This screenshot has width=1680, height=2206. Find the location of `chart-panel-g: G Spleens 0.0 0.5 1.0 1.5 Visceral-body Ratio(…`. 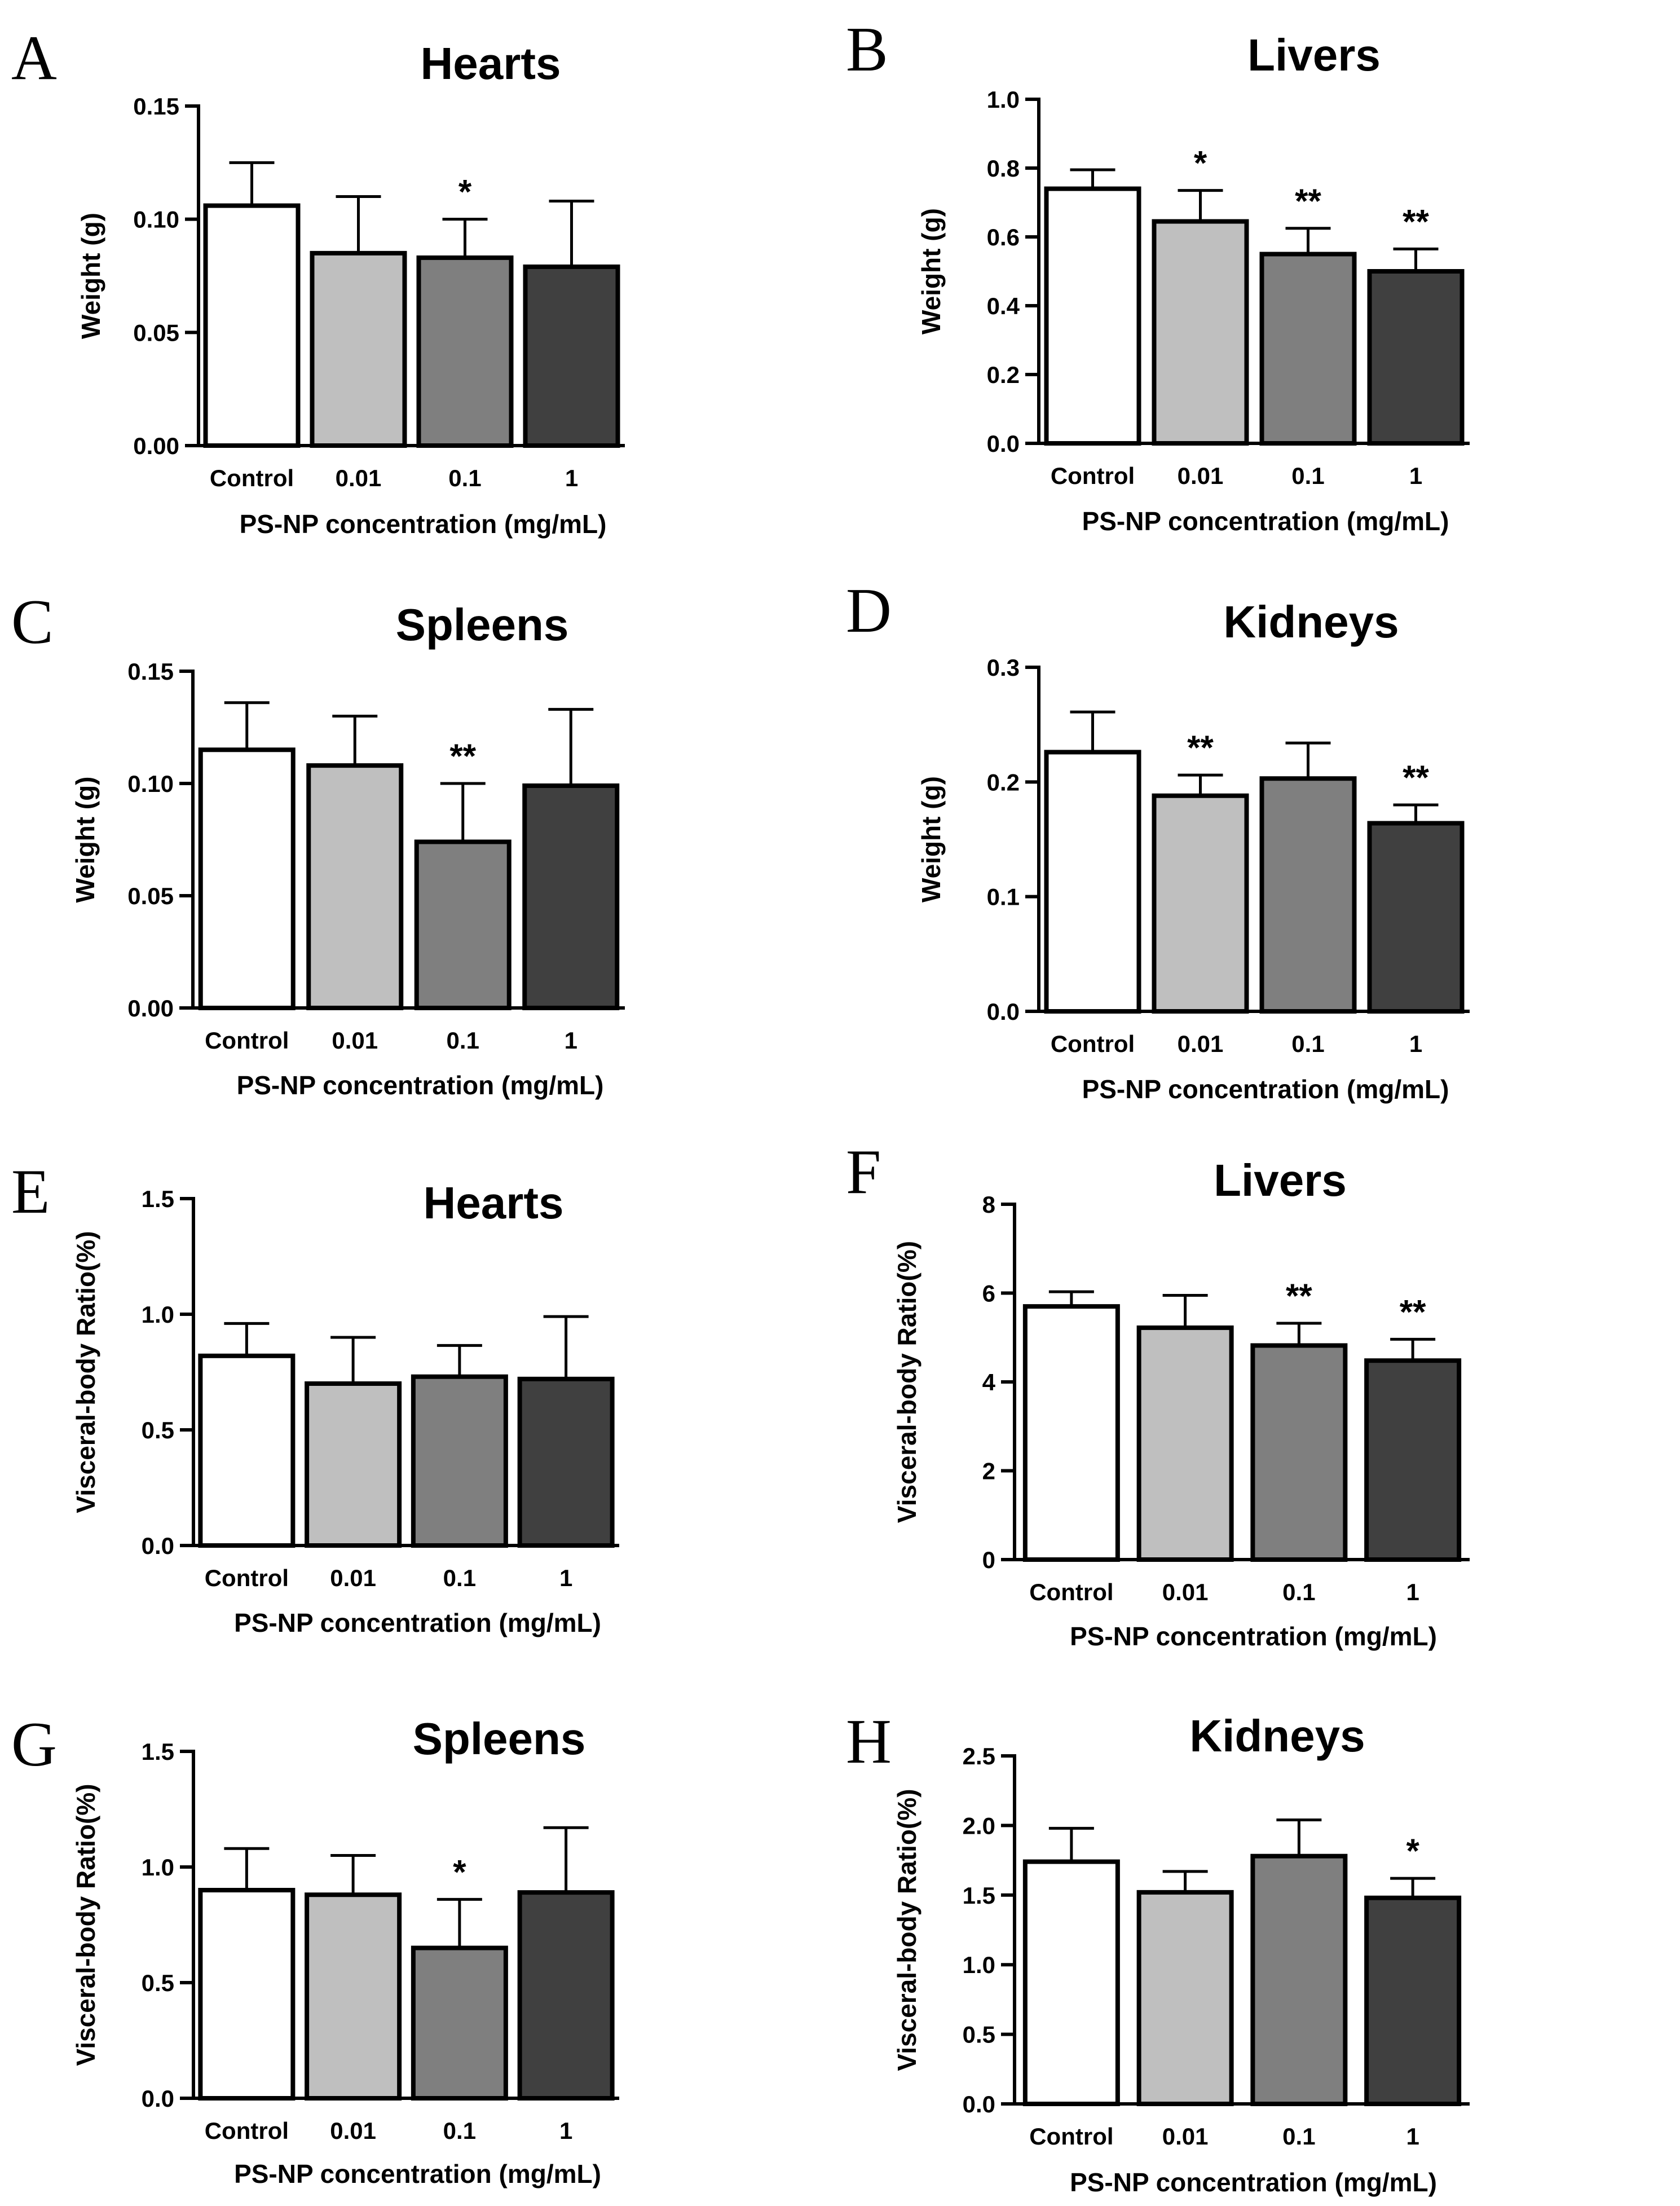

chart-panel-g: G Spleens 0.0 0.5 1.0 1.5 Visceral-body Ratio(… is located at coordinates (315, 1949).